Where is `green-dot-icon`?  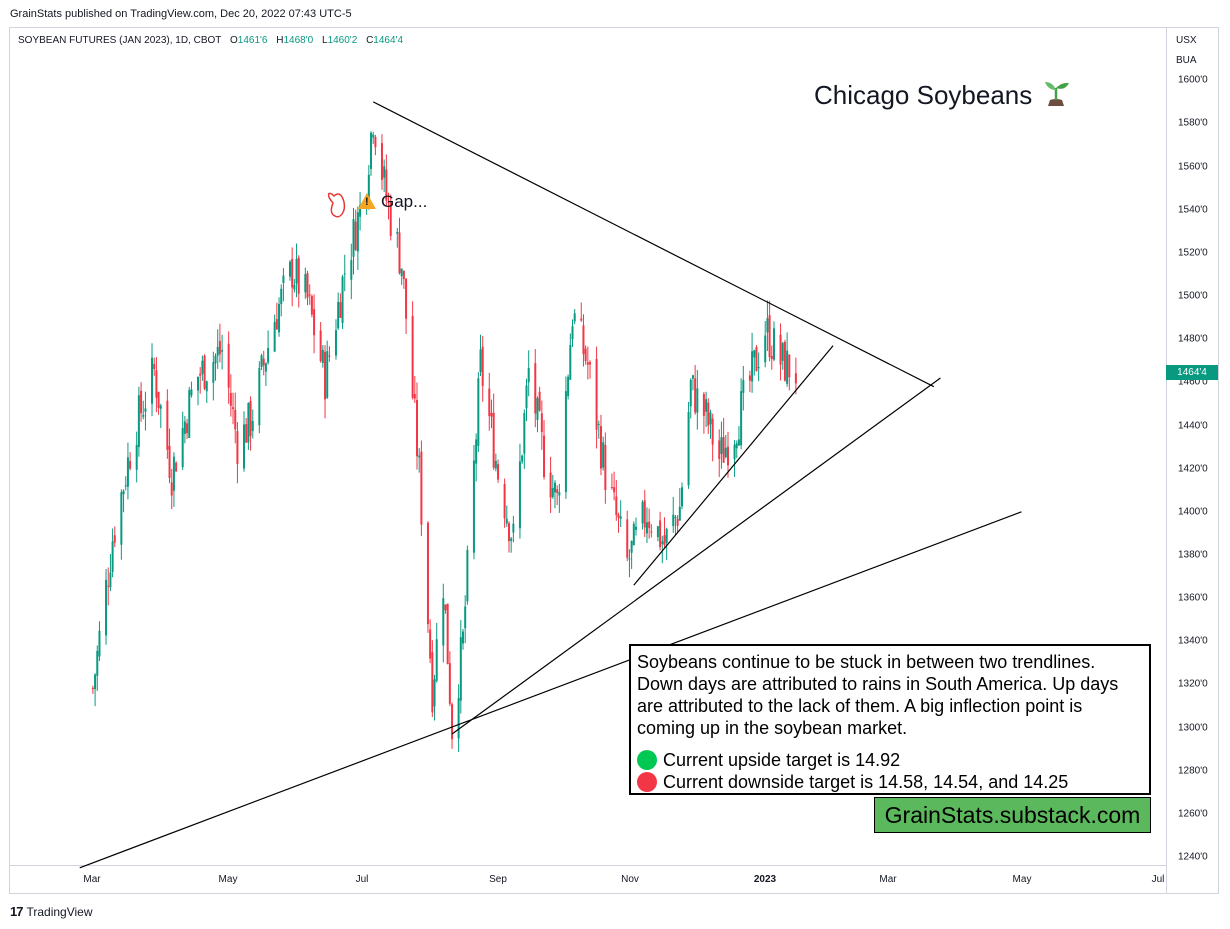 green-dot-icon is located at coordinates (647, 760).